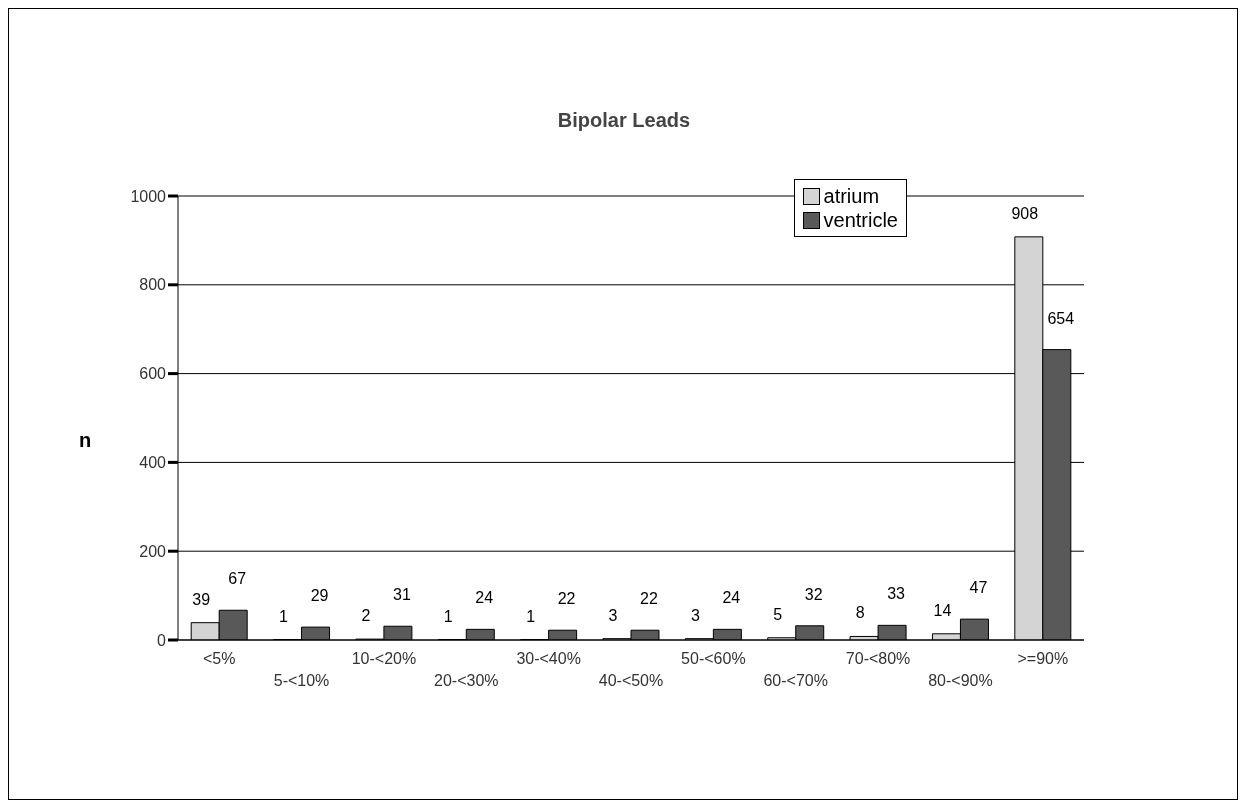  What do you see at coordinates (896, 594) in the screenshot?
I see `data-label: 33` at bounding box center [896, 594].